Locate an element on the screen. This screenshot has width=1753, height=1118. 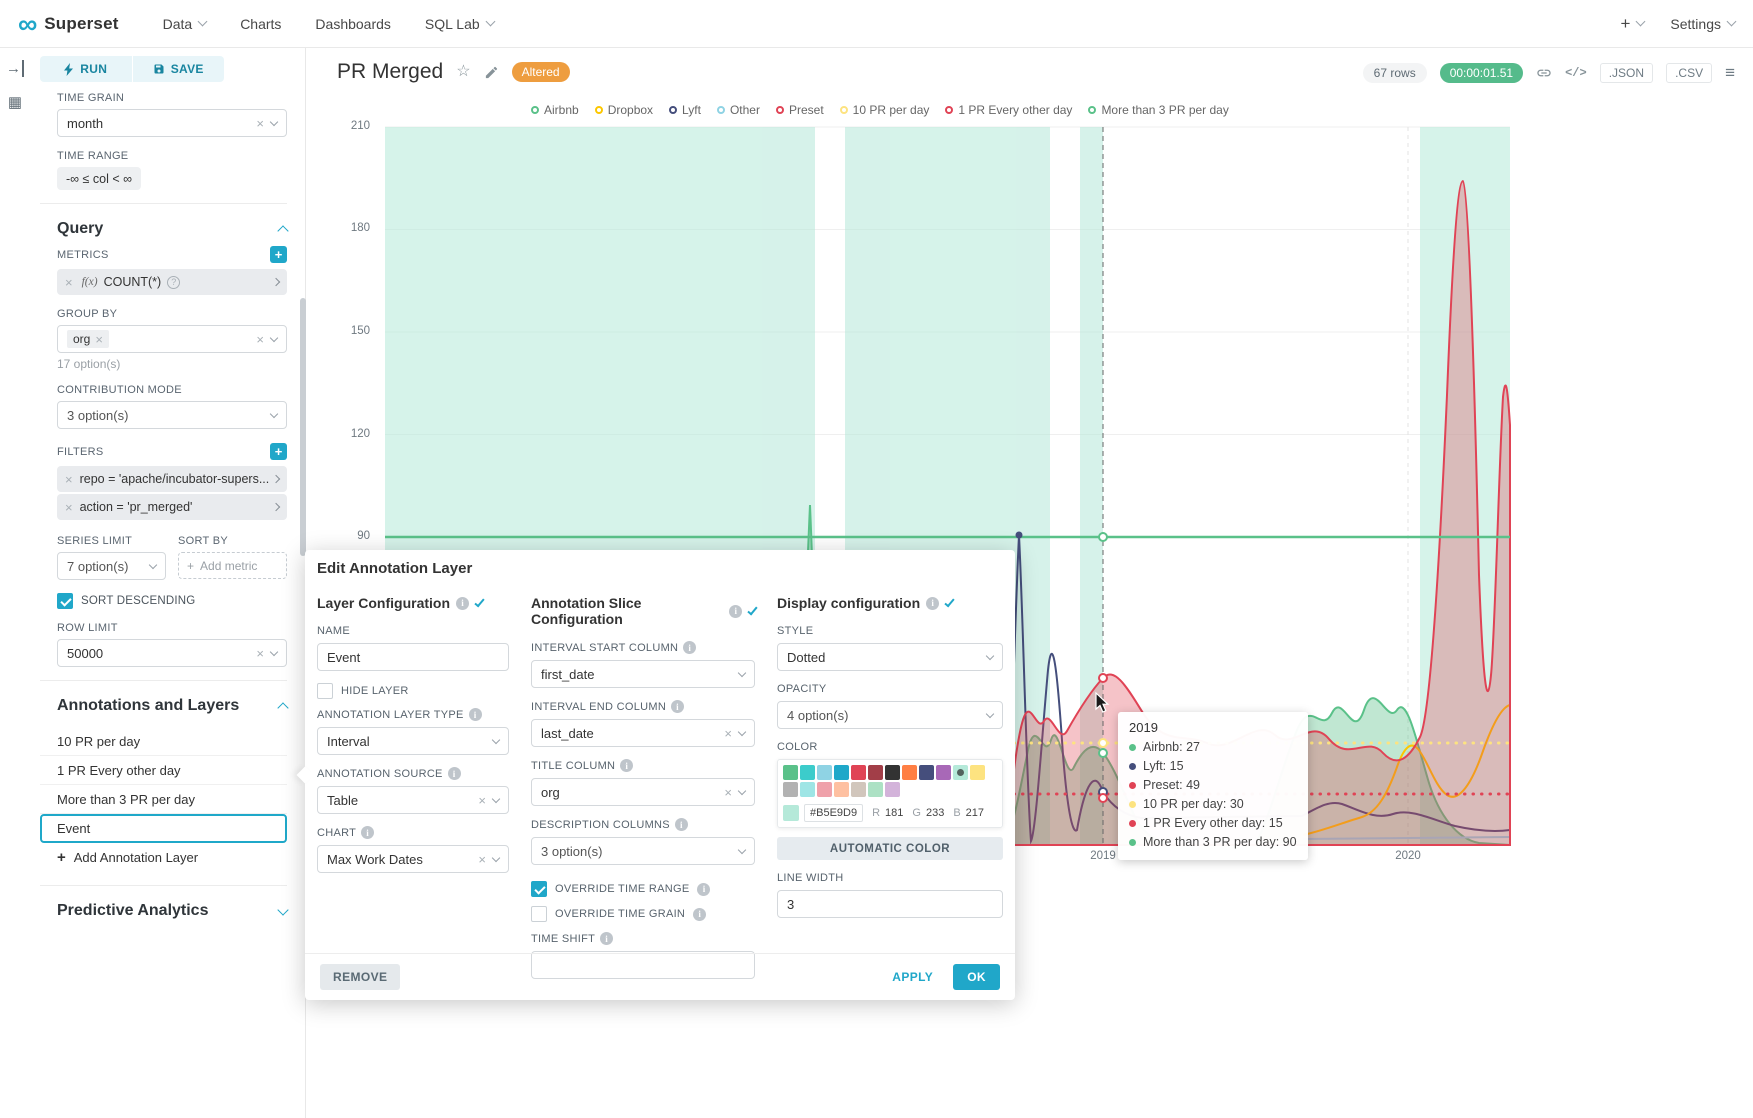
collapse-panel-icon: → is located at coordinates (15, 68).